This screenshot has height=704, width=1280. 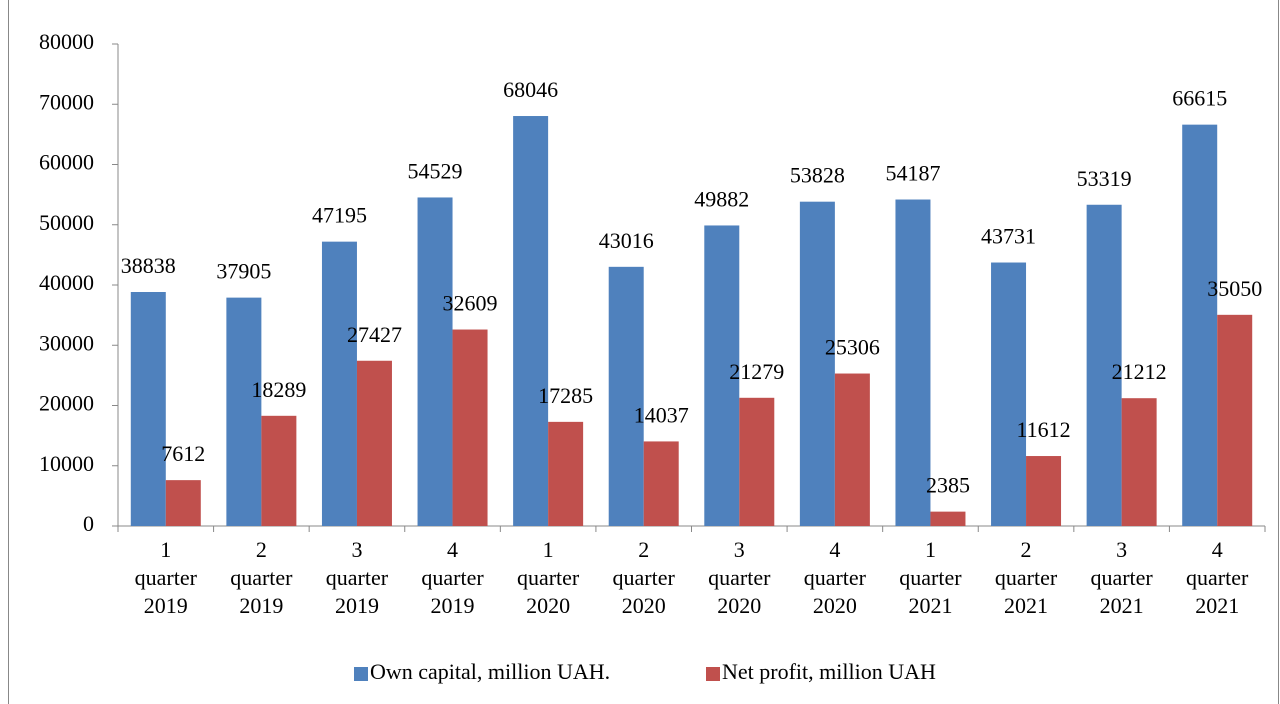 I want to click on data-label: 17285, so click(x=565, y=395).